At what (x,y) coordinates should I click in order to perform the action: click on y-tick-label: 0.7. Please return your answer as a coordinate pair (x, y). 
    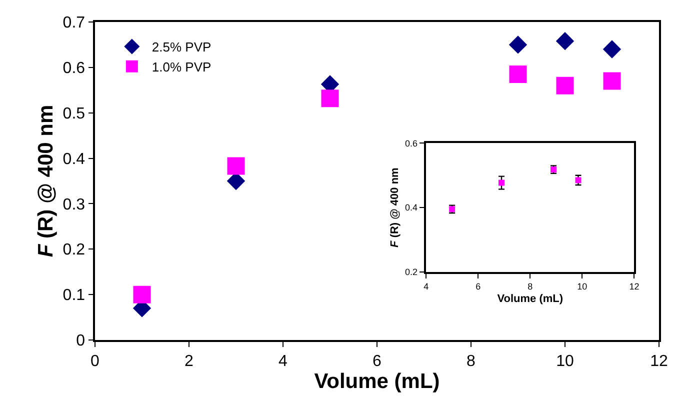
    Looking at the image, I should click on (74, 23).